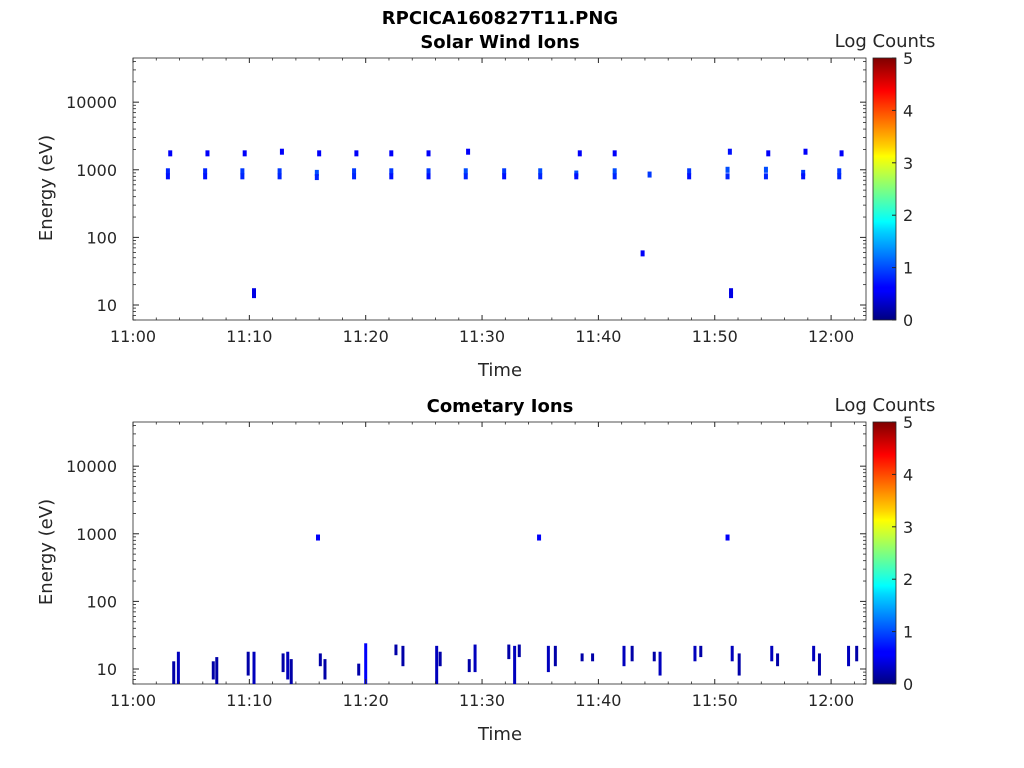 Image resolution: width=1024 pixels, height=768 pixels. I want to click on x-tick-label: 12:00, so click(831, 700).